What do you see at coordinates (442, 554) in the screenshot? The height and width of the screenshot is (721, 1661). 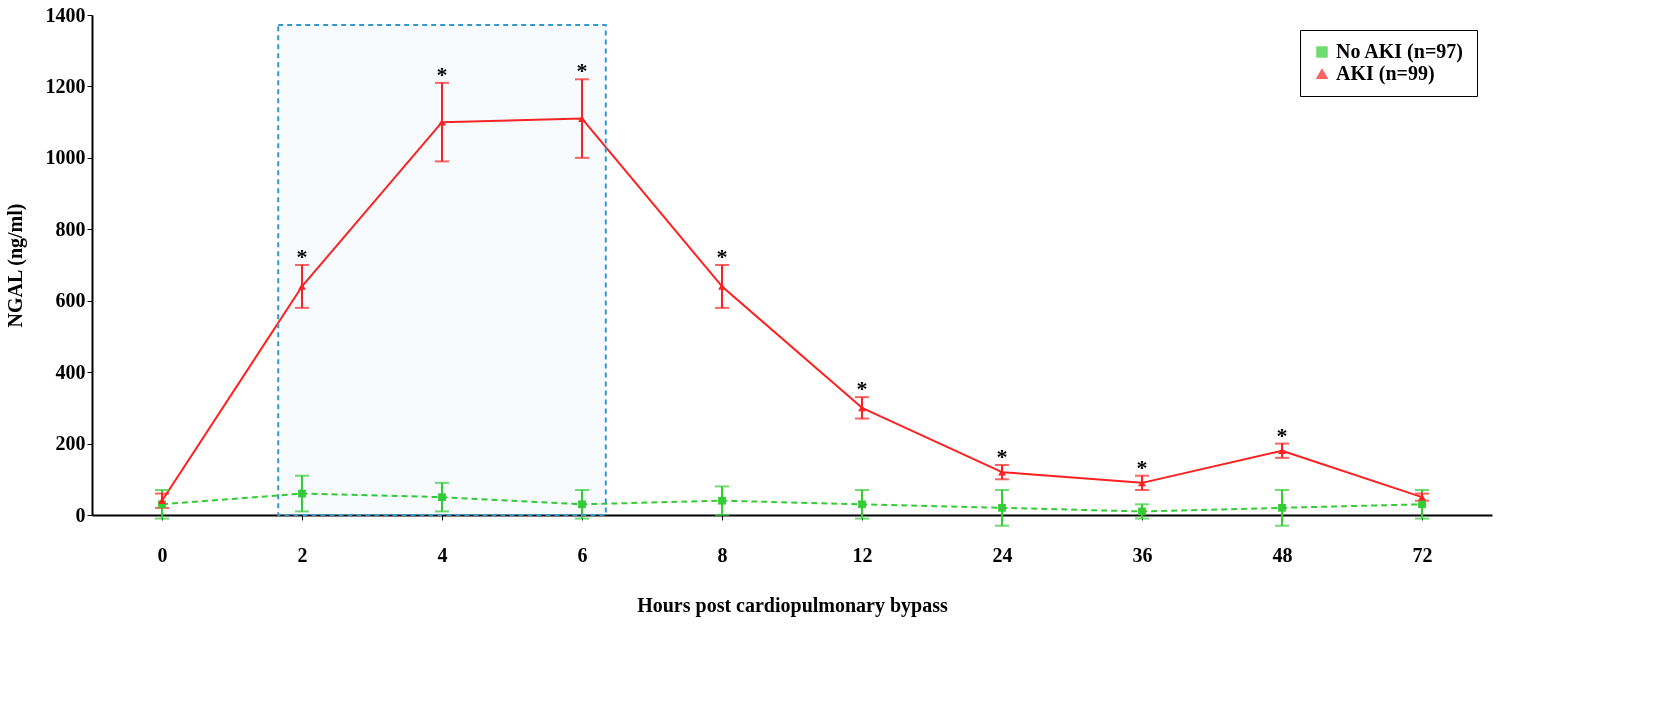 I see `x-tick-label: 4` at bounding box center [442, 554].